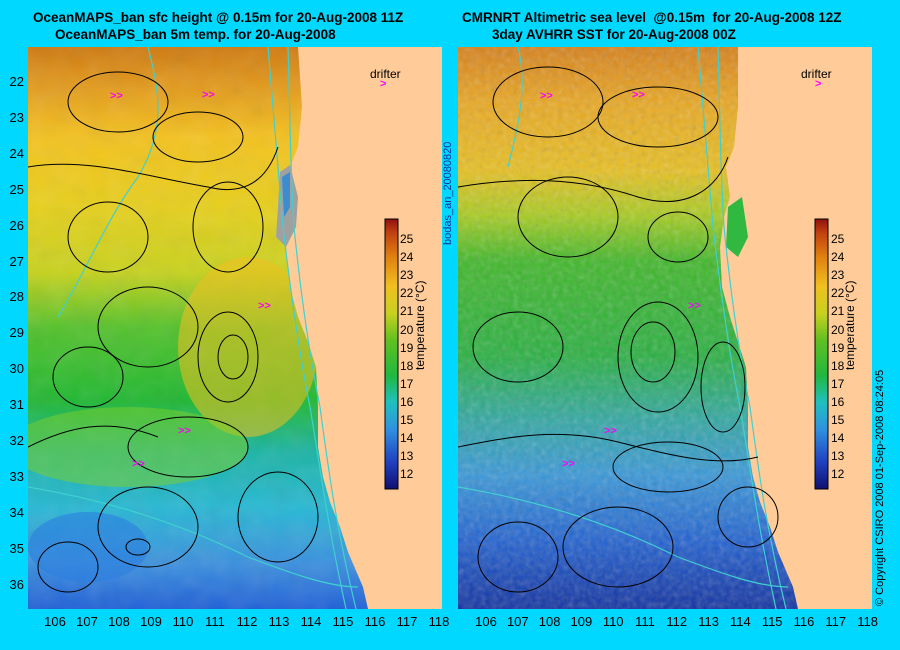 The height and width of the screenshot is (650, 900). Describe the element at coordinates (16, 440) in the screenshot. I see `lat-tick-label: 32` at that location.